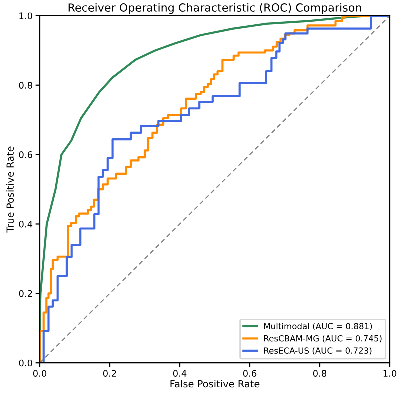 Image resolution: width=400 pixels, height=399 pixels. Describe the element at coordinates (318, 326) in the screenshot. I see `legend-label: Multimodal (AUC = 0.881)` at that location.